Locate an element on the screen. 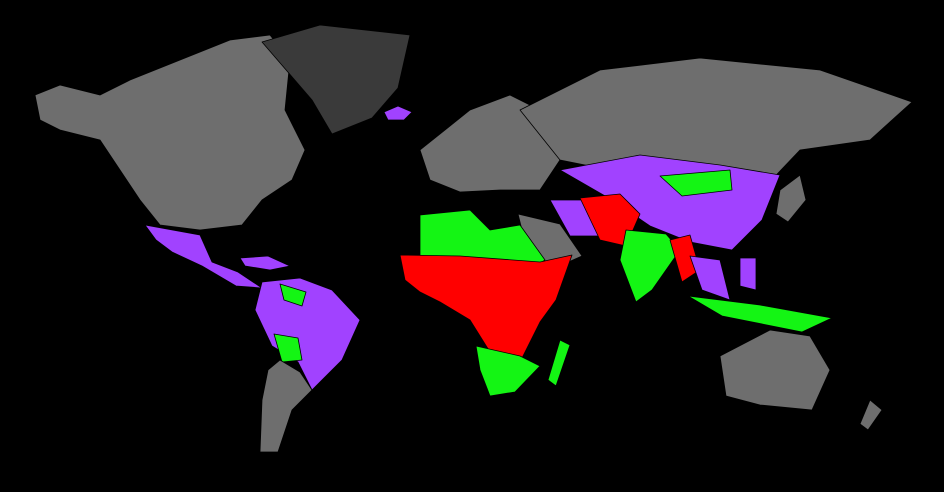  guiana is located at coordinates (293, 295).